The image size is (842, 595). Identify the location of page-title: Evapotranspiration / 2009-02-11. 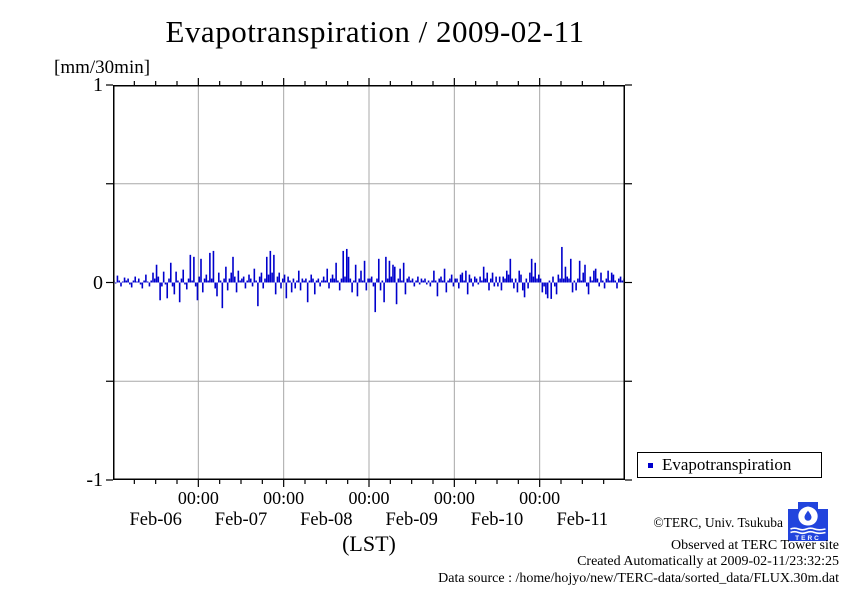
(375, 31).